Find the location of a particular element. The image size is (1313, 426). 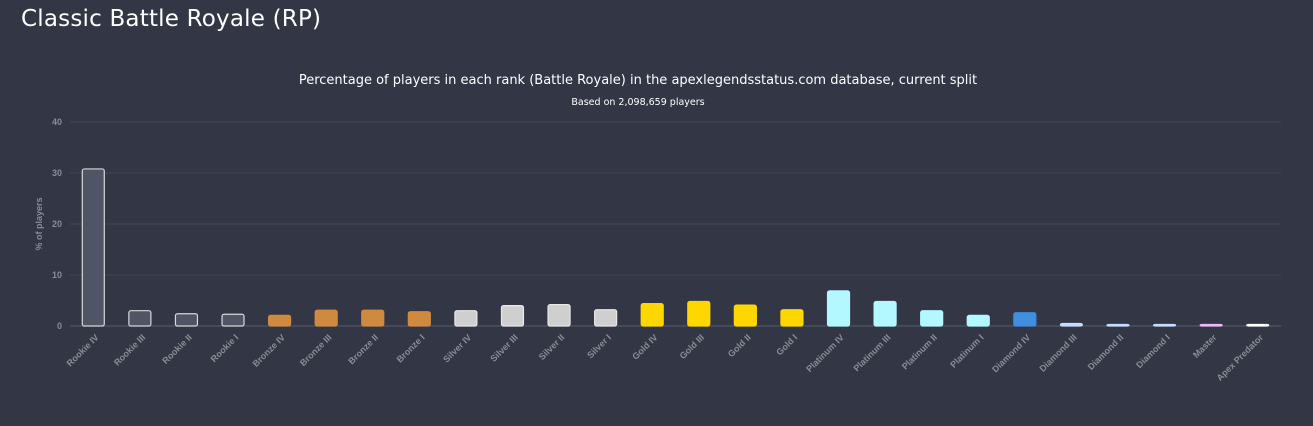

y-axis-title: % of players is located at coordinates (39, 223).